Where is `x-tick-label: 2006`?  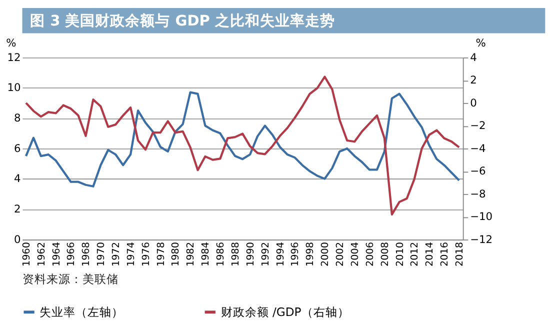
x-tick-label: 2006 is located at coordinates (370, 254).